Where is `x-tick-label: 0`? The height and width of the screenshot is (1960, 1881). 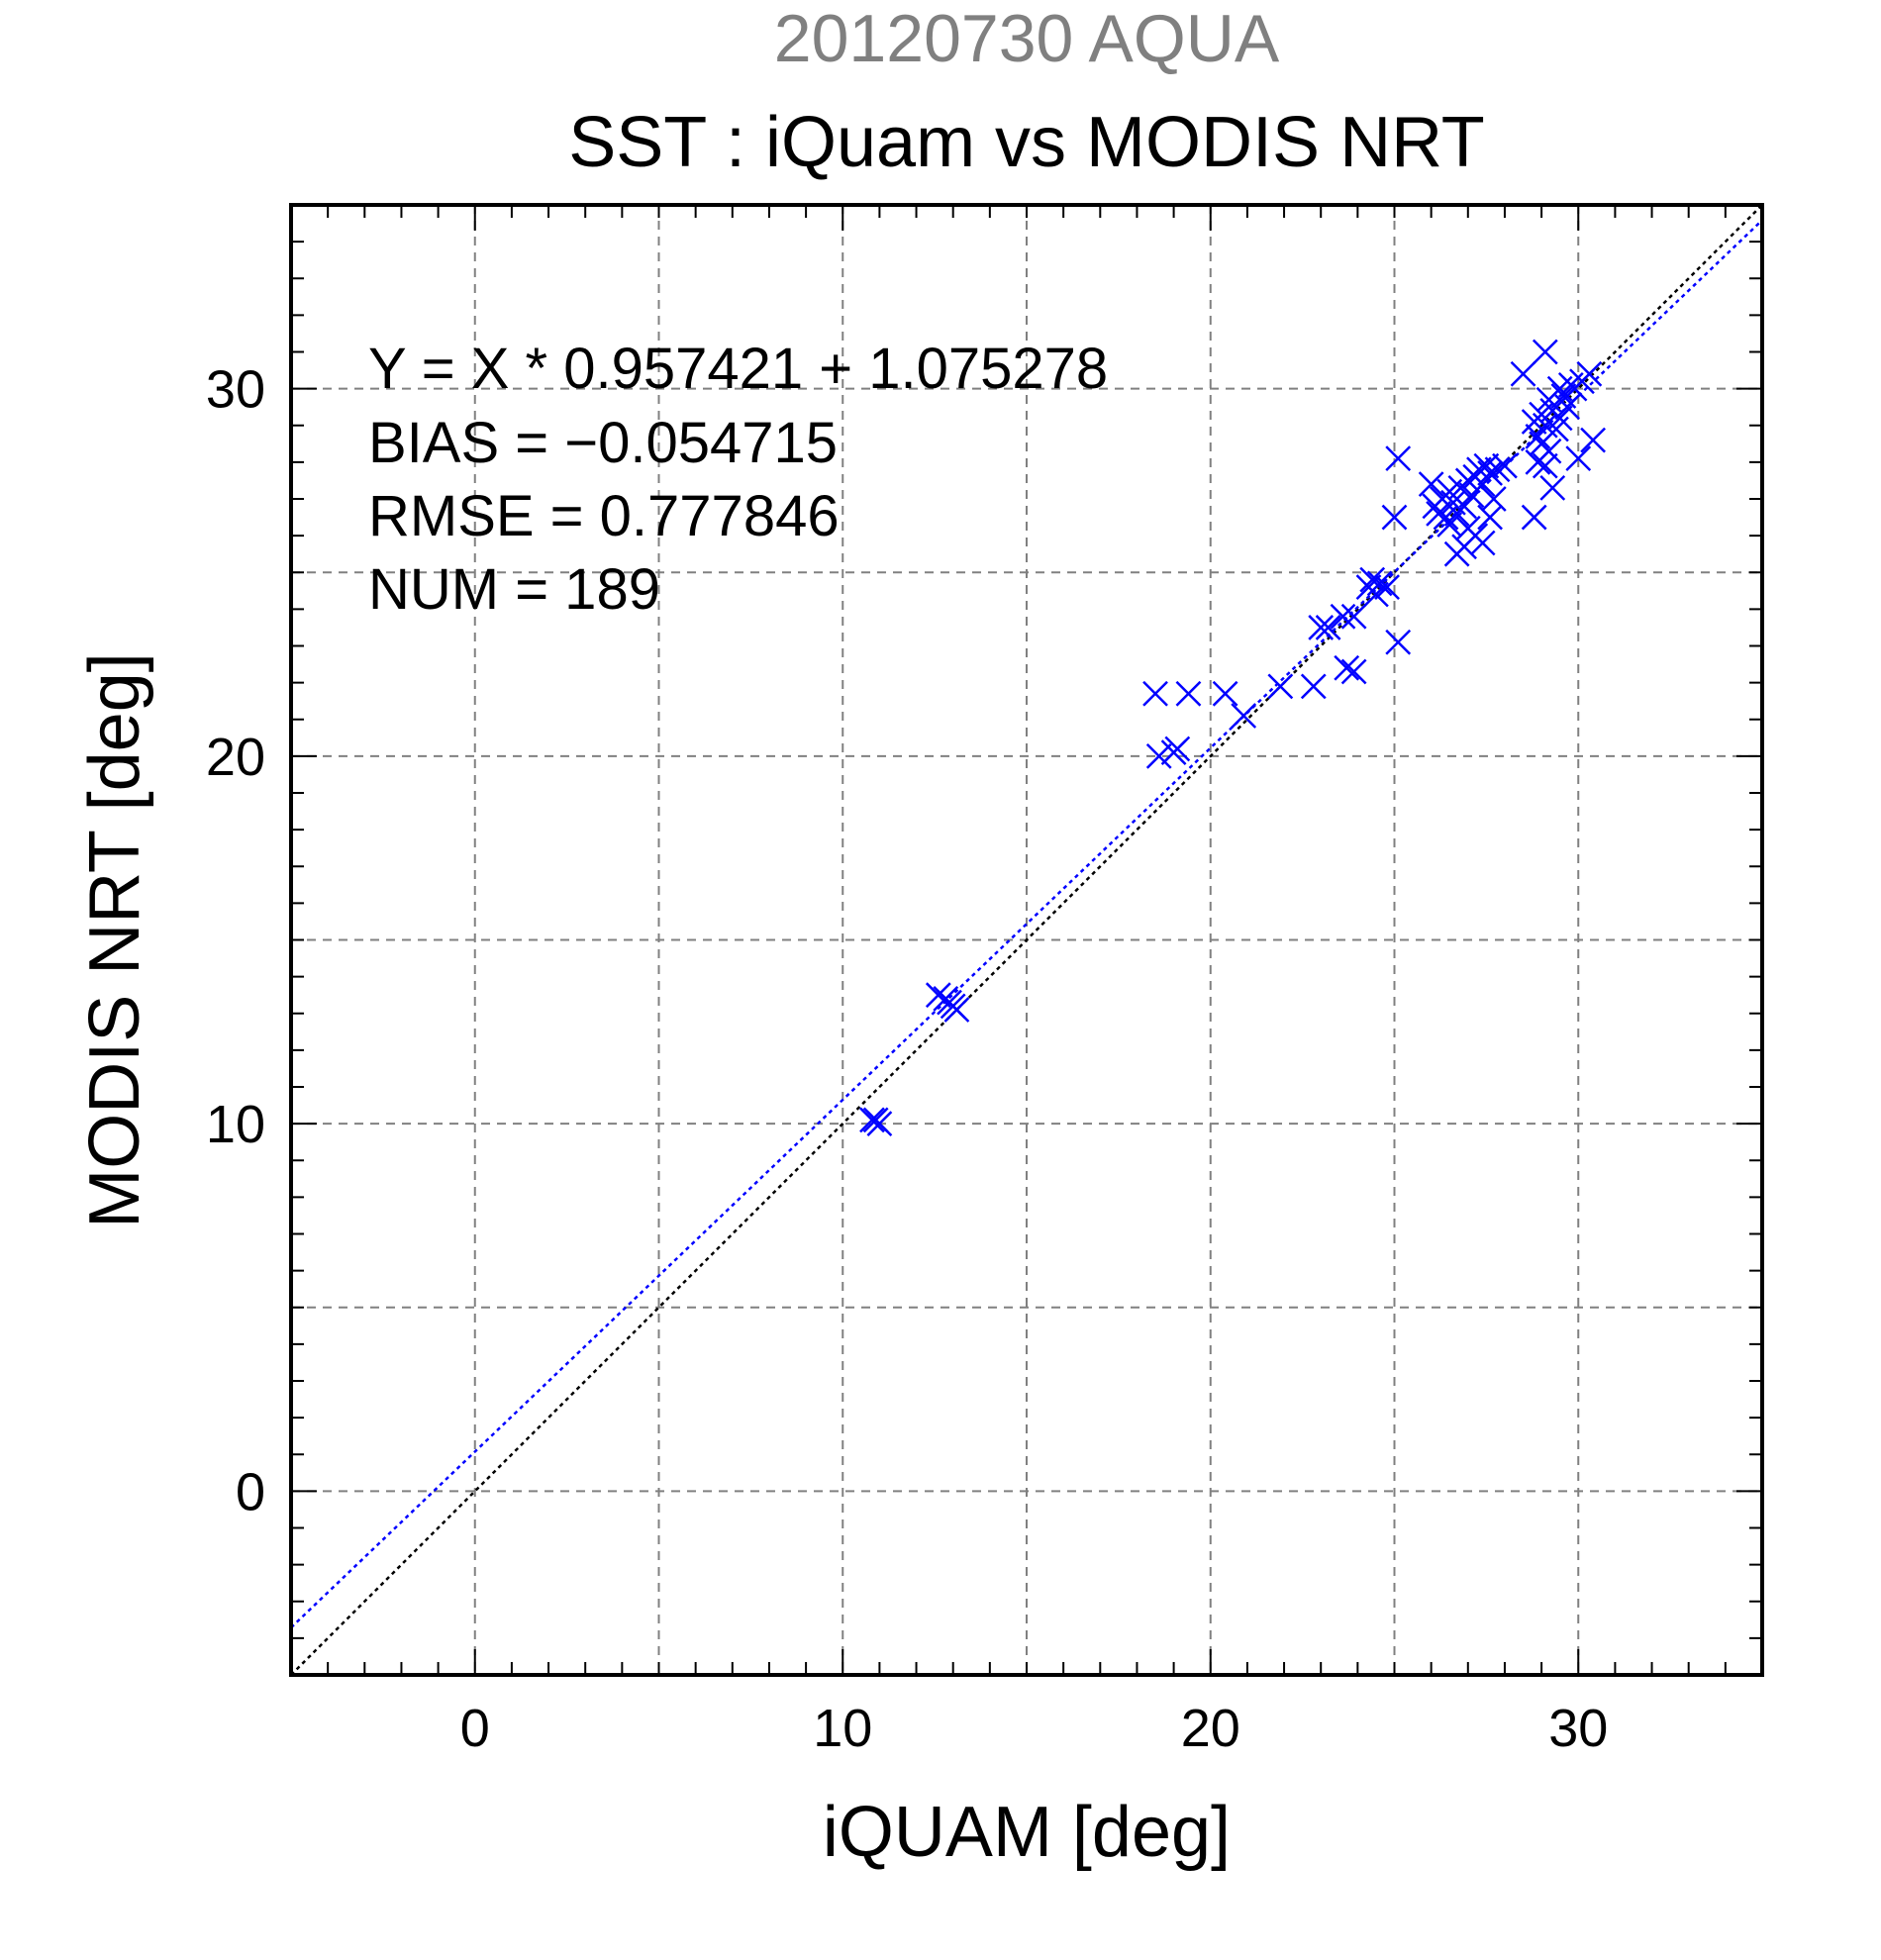 x-tick-label: 0 is located at coordinates (475, 1728).